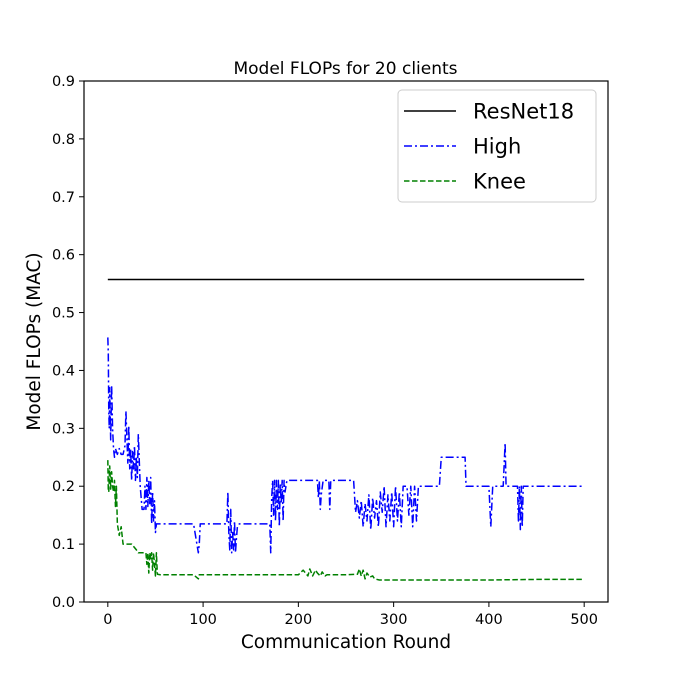  What do you see at coordinates (107, 620) in the screenshot?
I see `x-tick-label: 0` at bounding box center [107, 620].